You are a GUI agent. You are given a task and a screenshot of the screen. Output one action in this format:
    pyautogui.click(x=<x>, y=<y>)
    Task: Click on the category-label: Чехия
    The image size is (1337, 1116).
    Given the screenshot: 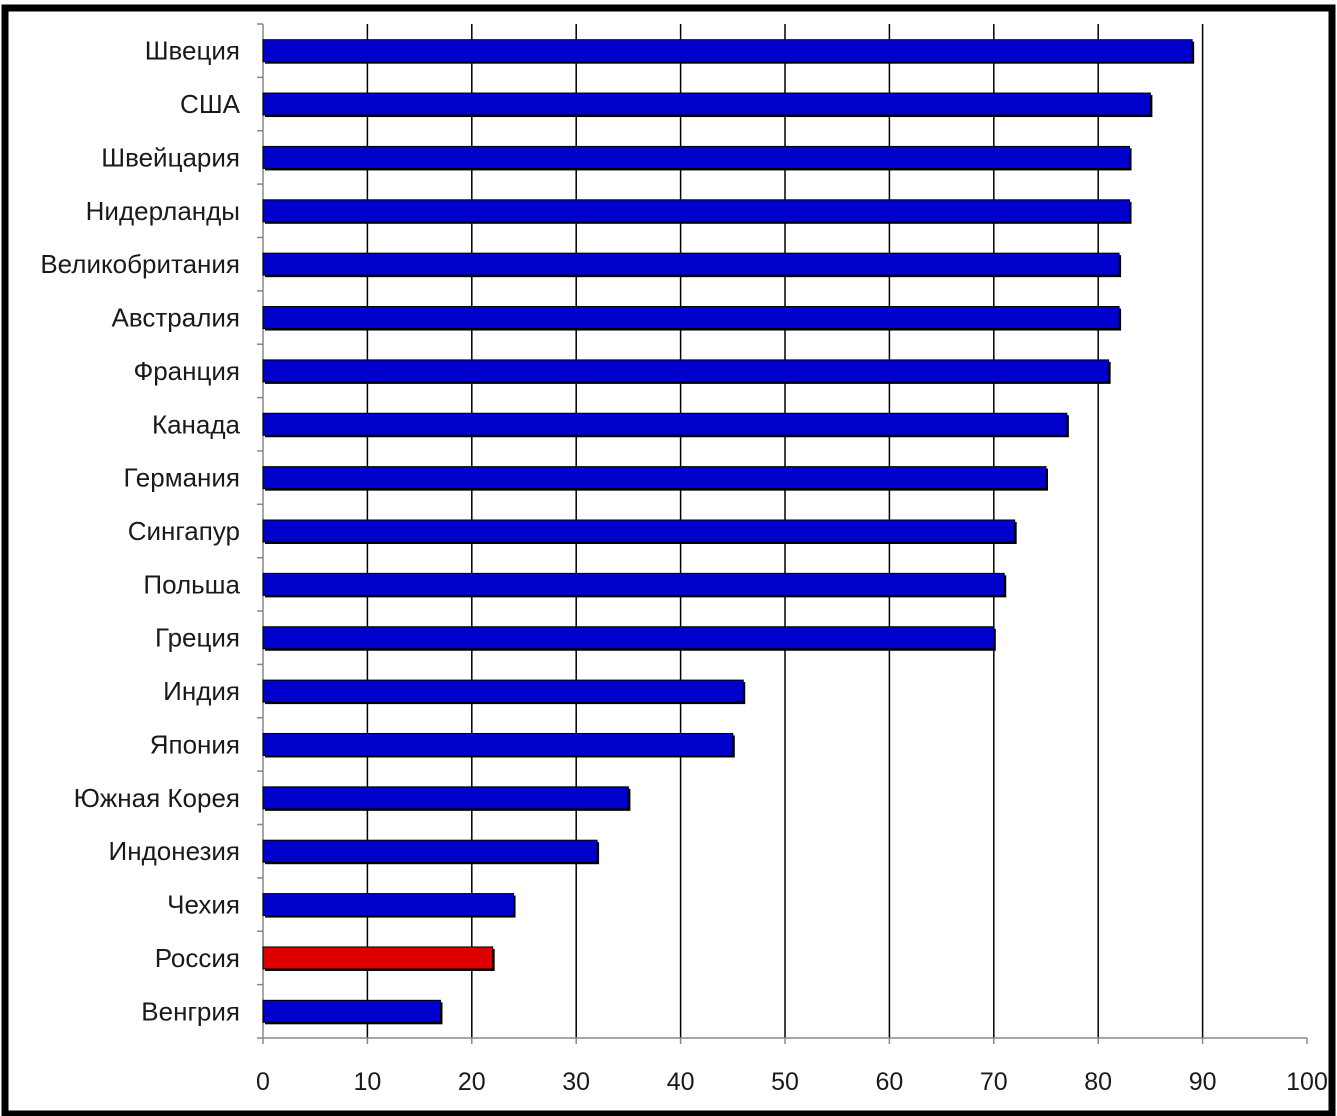 What is the action you would take?
    pyautogui.click(x=203, y=905)
    